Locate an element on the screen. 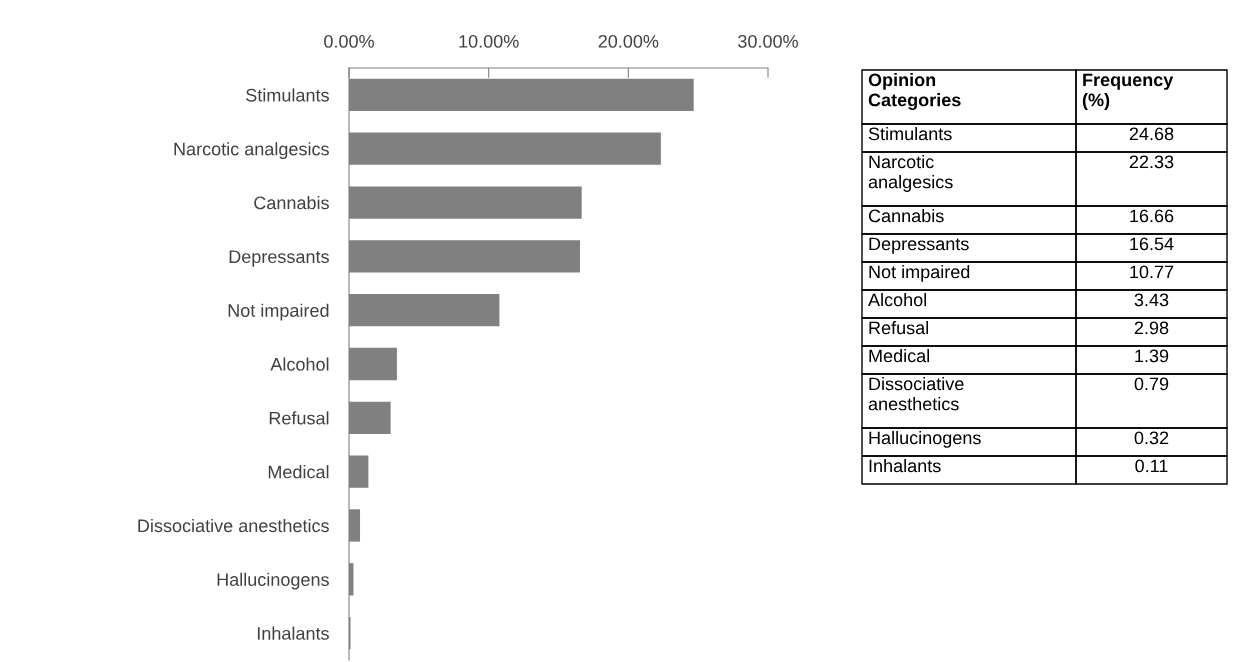 The height and width of the screenshot is (662, 1240). text: 24.68 is located at coordinates (1151, 134).